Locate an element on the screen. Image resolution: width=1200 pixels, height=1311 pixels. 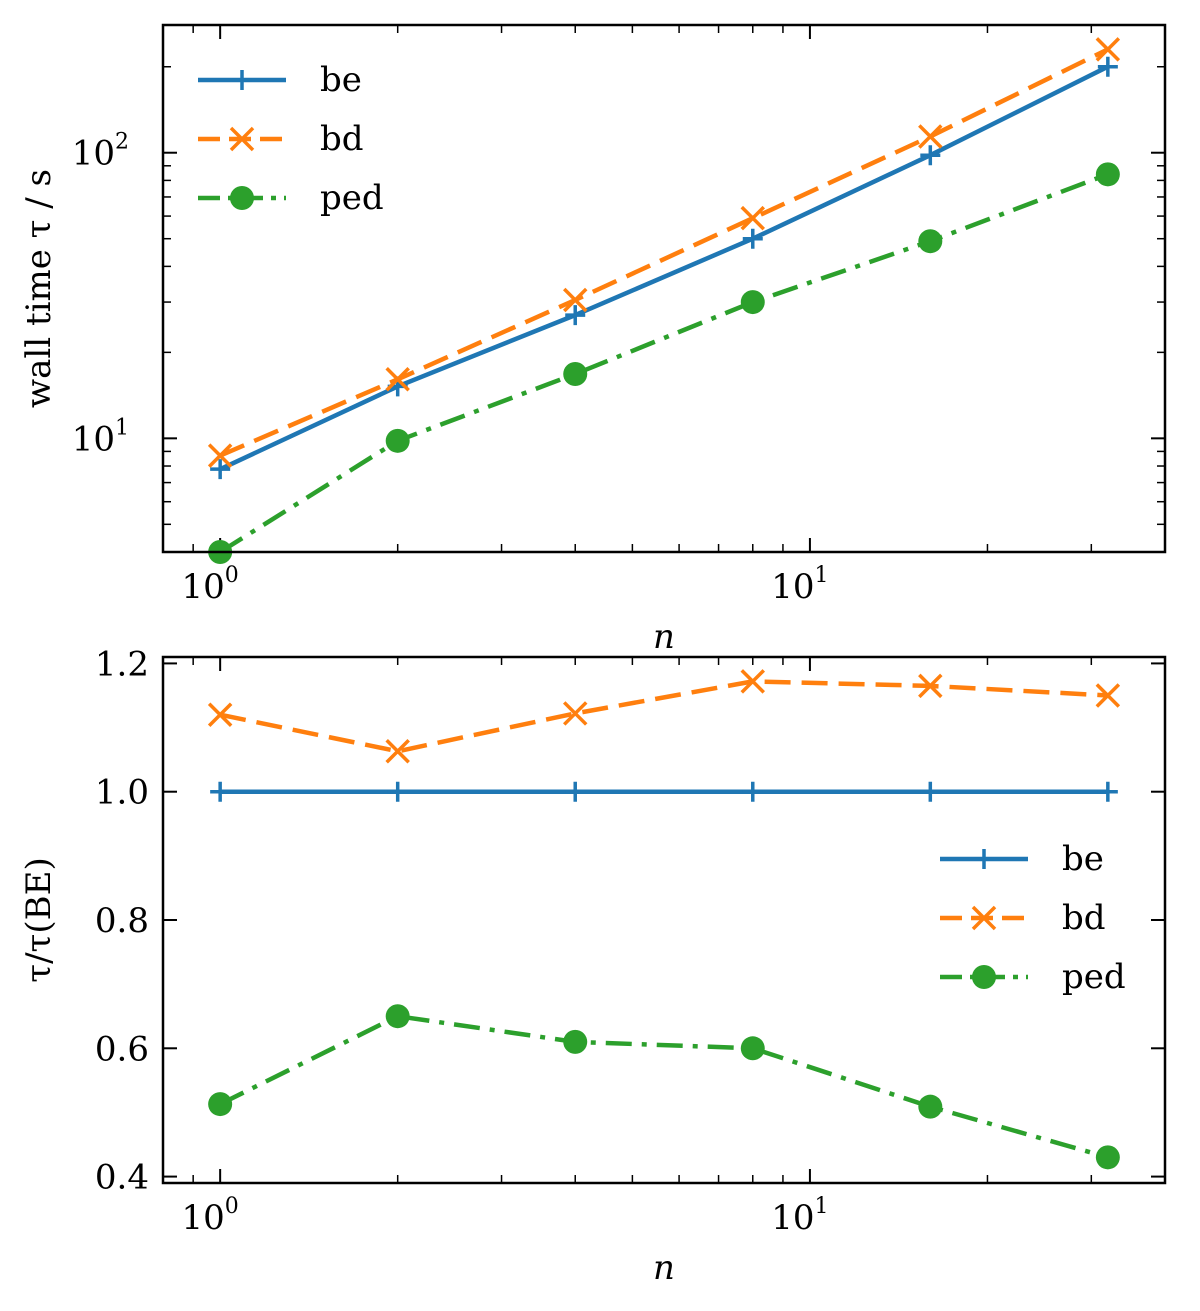
y-tick-label: 1.2 is located at coordinates (122, 664).